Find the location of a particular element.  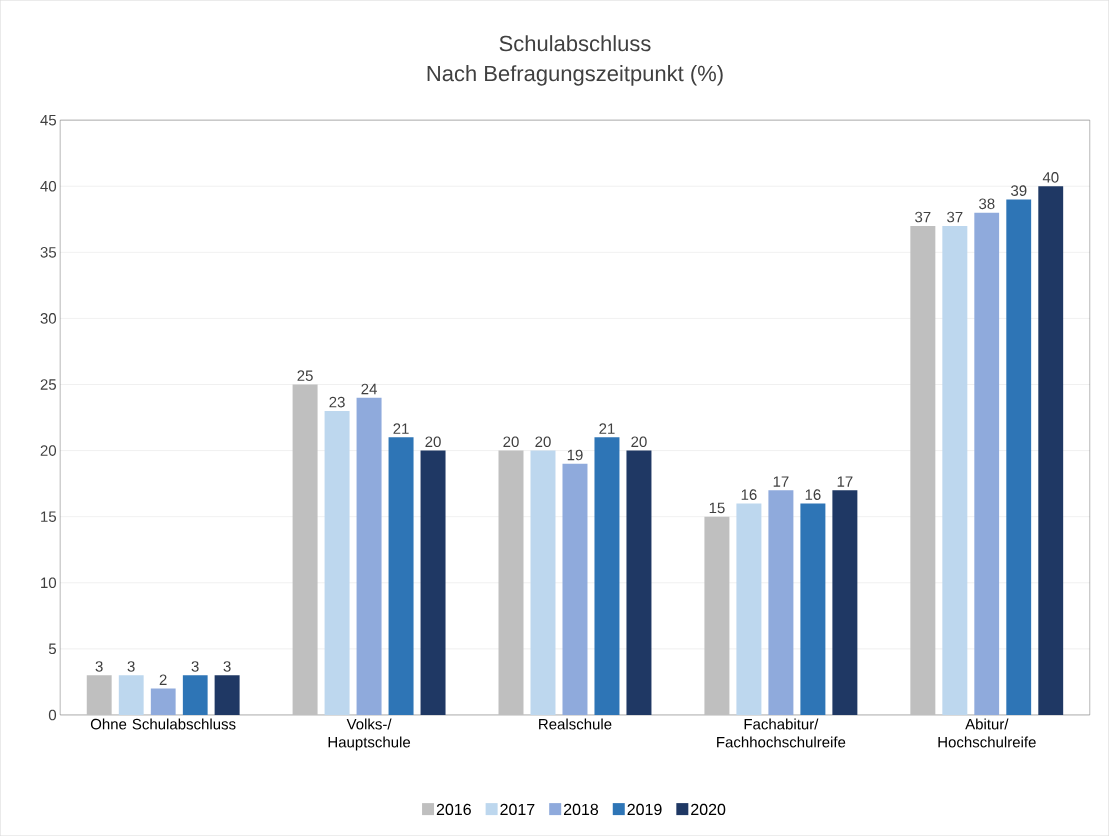

x-tick-label: Ohne Schulabschluss is located at coordinates (163, 724).